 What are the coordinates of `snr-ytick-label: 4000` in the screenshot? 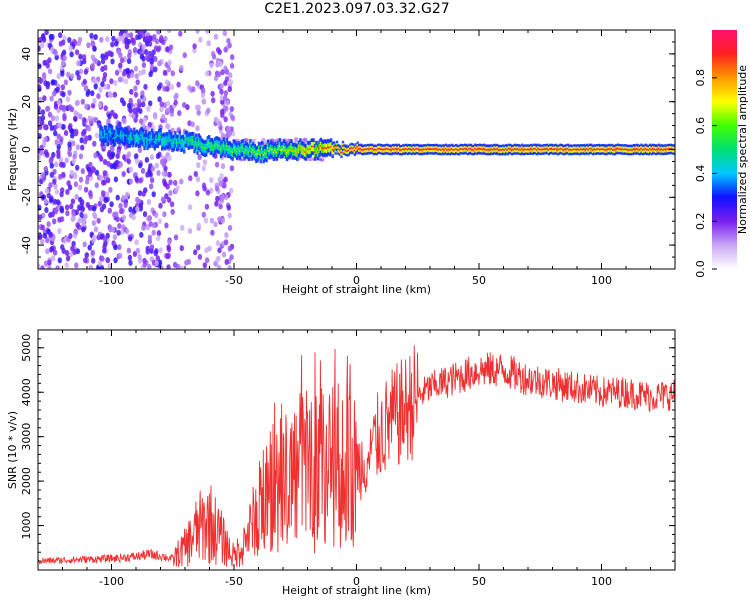 It's located at (26, 392).